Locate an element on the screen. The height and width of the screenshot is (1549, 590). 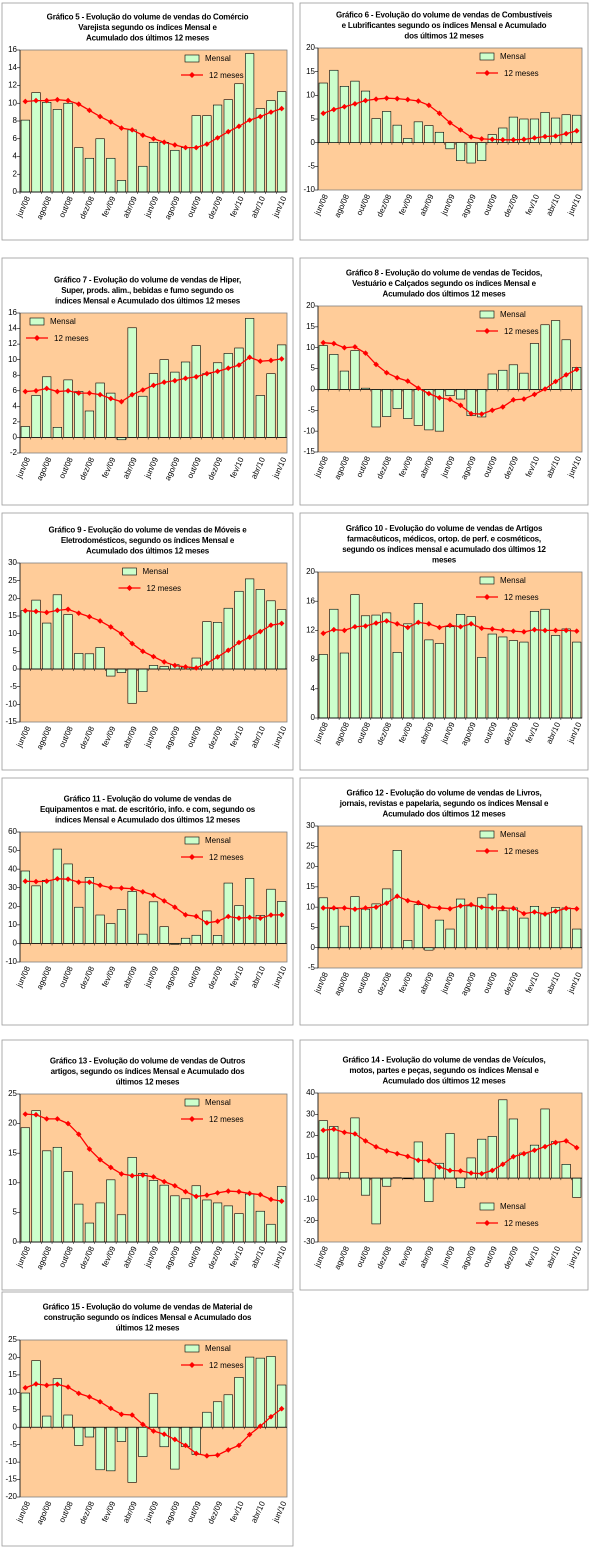
y-tick-label: -15 is located at coordinates (11, 1479).